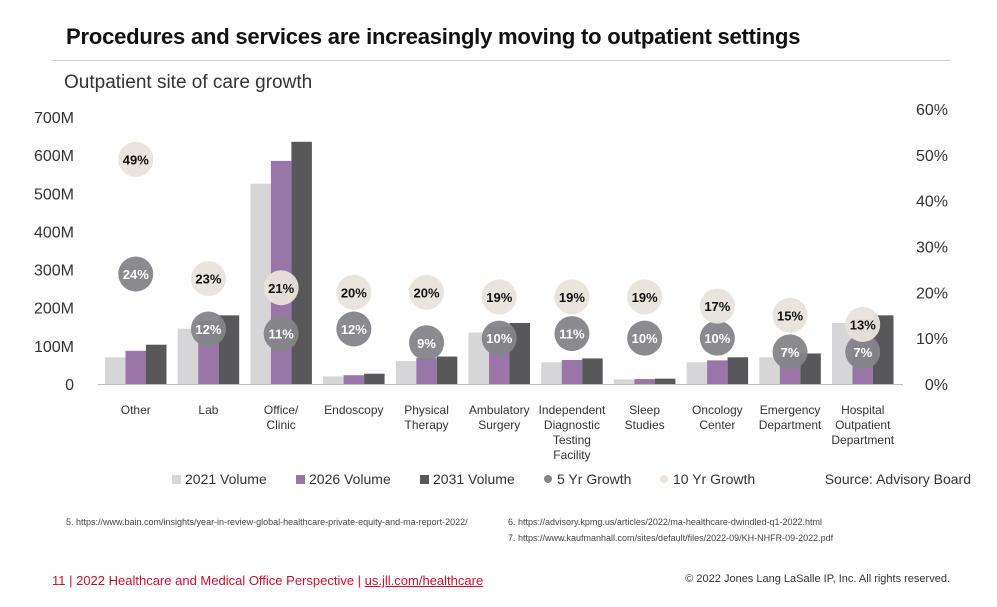  What do you see at coordinates (594, 479) in the screenshot?
I see `legend-label-5yr: 5 Yr Growth` at bounding box center [594, 479].